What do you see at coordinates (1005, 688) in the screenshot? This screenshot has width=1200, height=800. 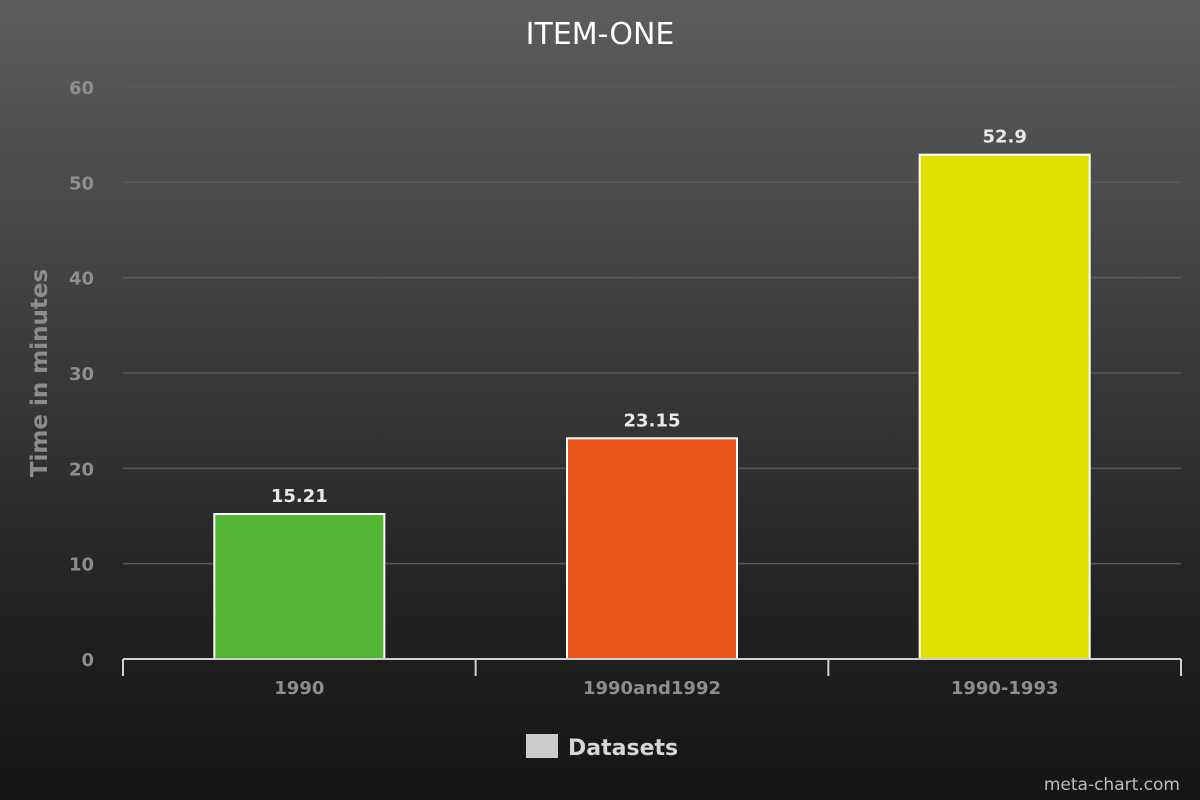 I see `x-tick-label: 1990-1993` at bounding box center [1005, 688].